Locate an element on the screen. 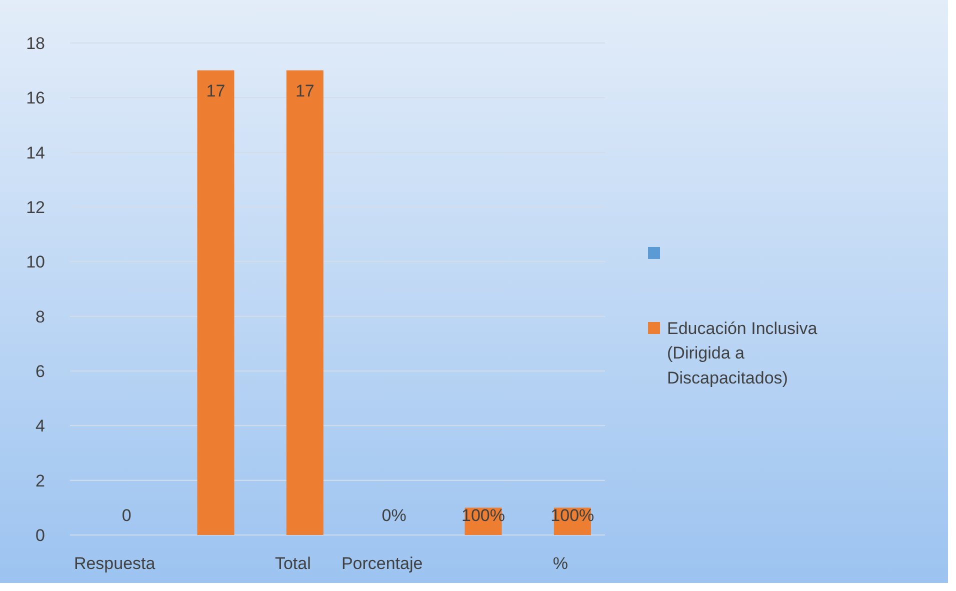 Image resolution: width=956 pixels, height=591 pixels. legend-label: Educación Inclusiva (Dirigida a Discapacitados) is located at coordinates (742, 353).